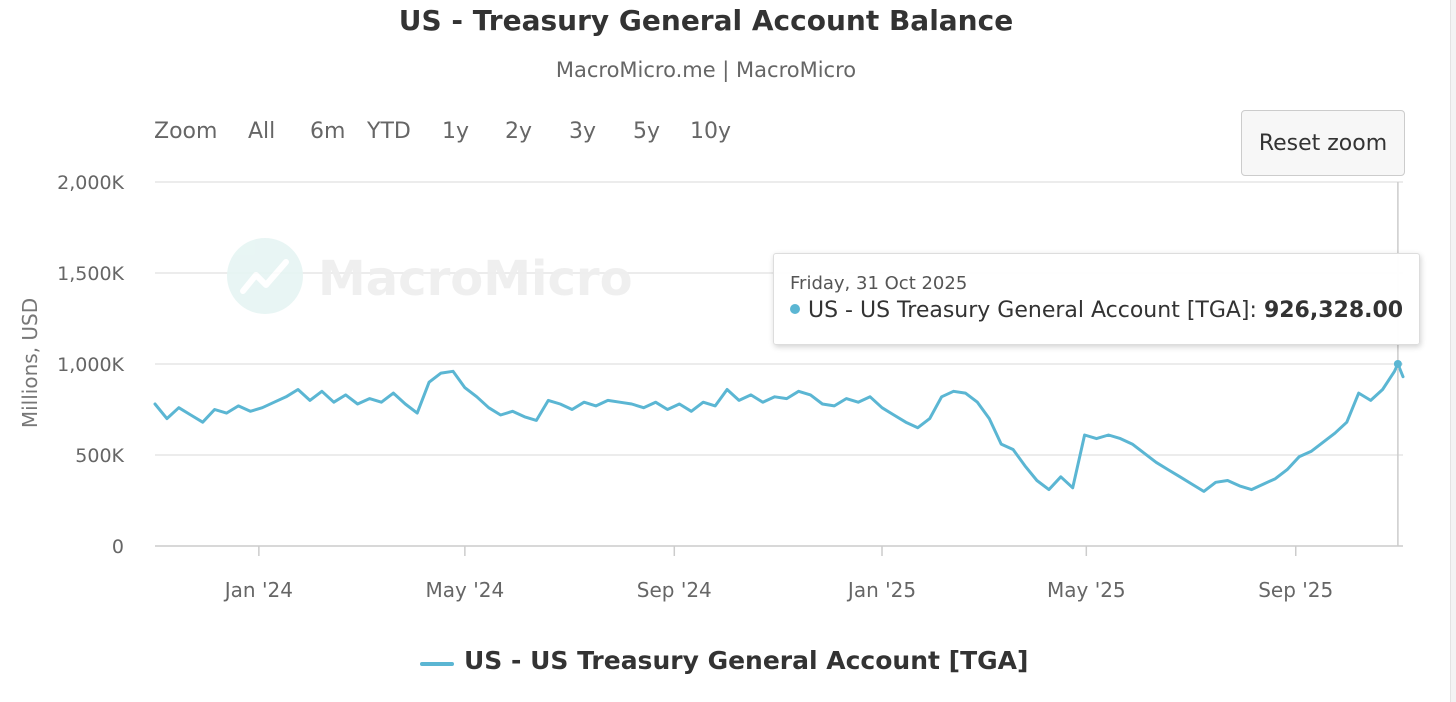 The width and height of the screenshot is (1456, 702). I want to click on x-tick-label: Jan '24, so click(258, 590).